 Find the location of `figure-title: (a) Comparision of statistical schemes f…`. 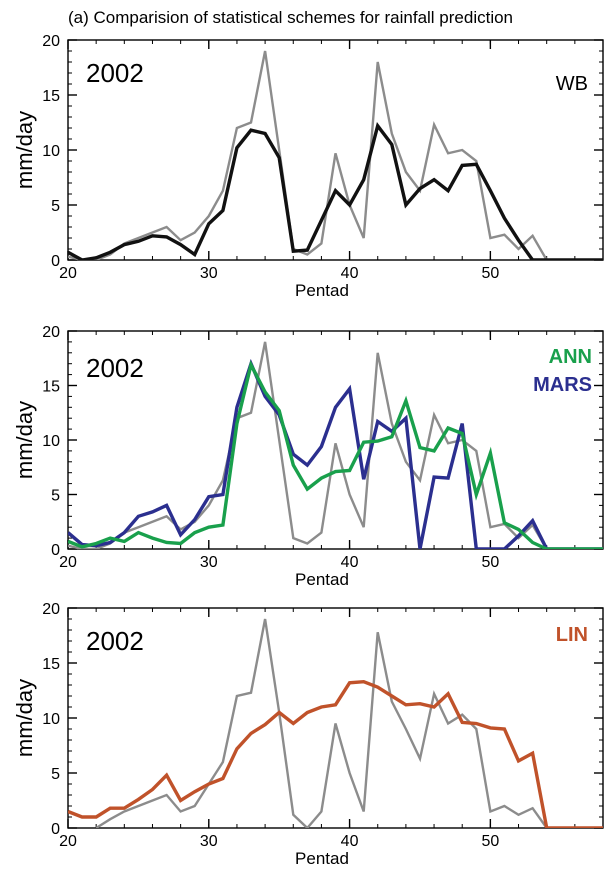

figure-title: (a) Comparision of statistical schemes f… is located at coordinates (290, 17).